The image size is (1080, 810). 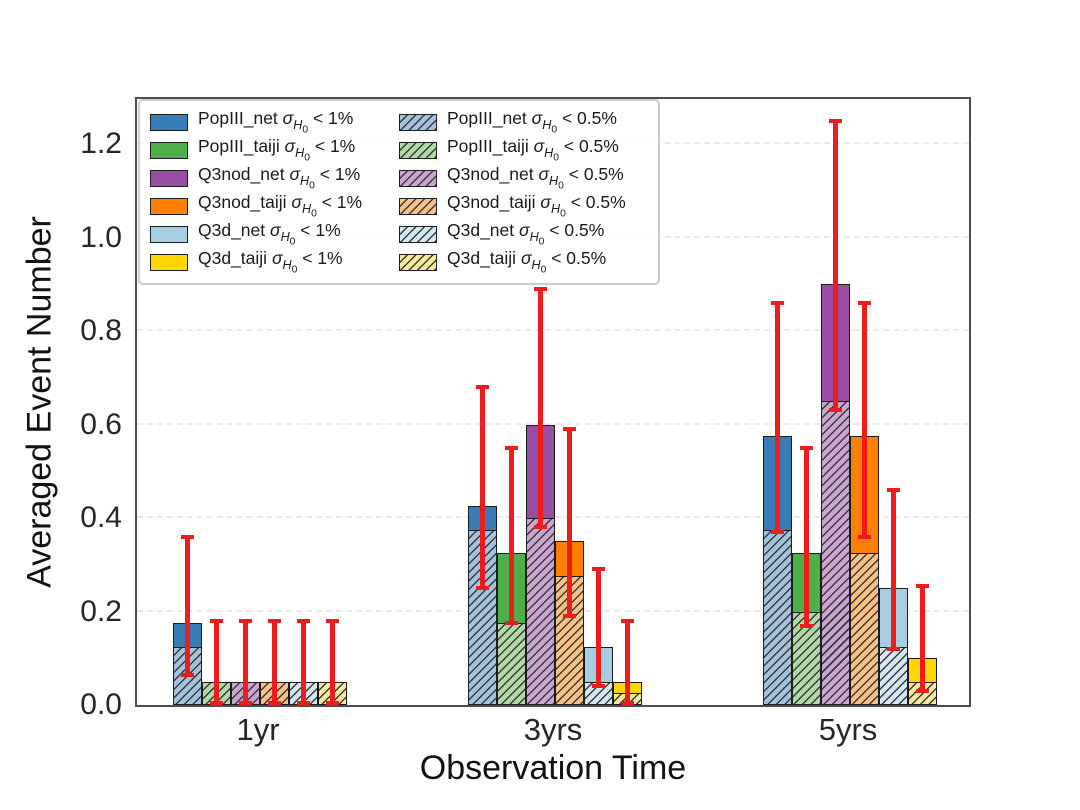 What do you see at coordinates (511, 664) in the screenshot?
I see `bar-hatched-PopIII_taiji-3yrs` at bounding box center [511, 664].